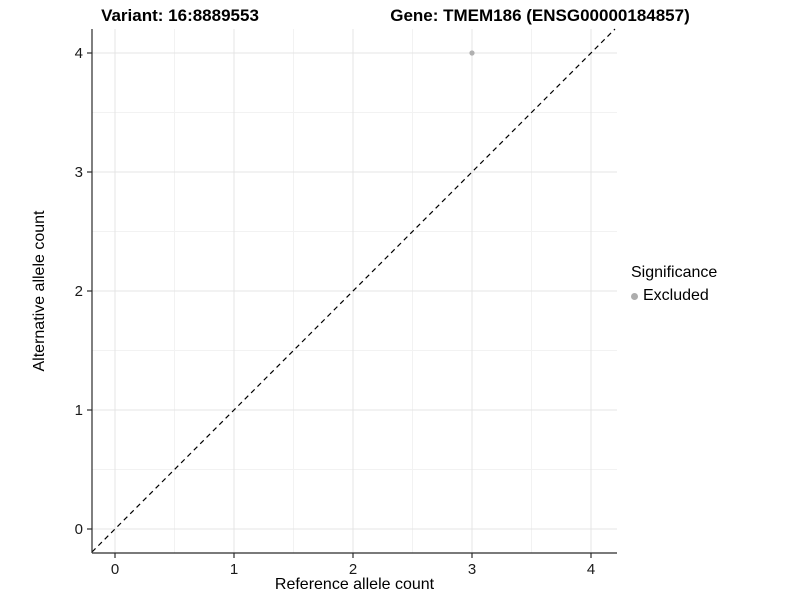  What do you see at coordinates (591, 569) in the screenshot?
I see `x-tick-label: 4` at bounding box center [591, 569].